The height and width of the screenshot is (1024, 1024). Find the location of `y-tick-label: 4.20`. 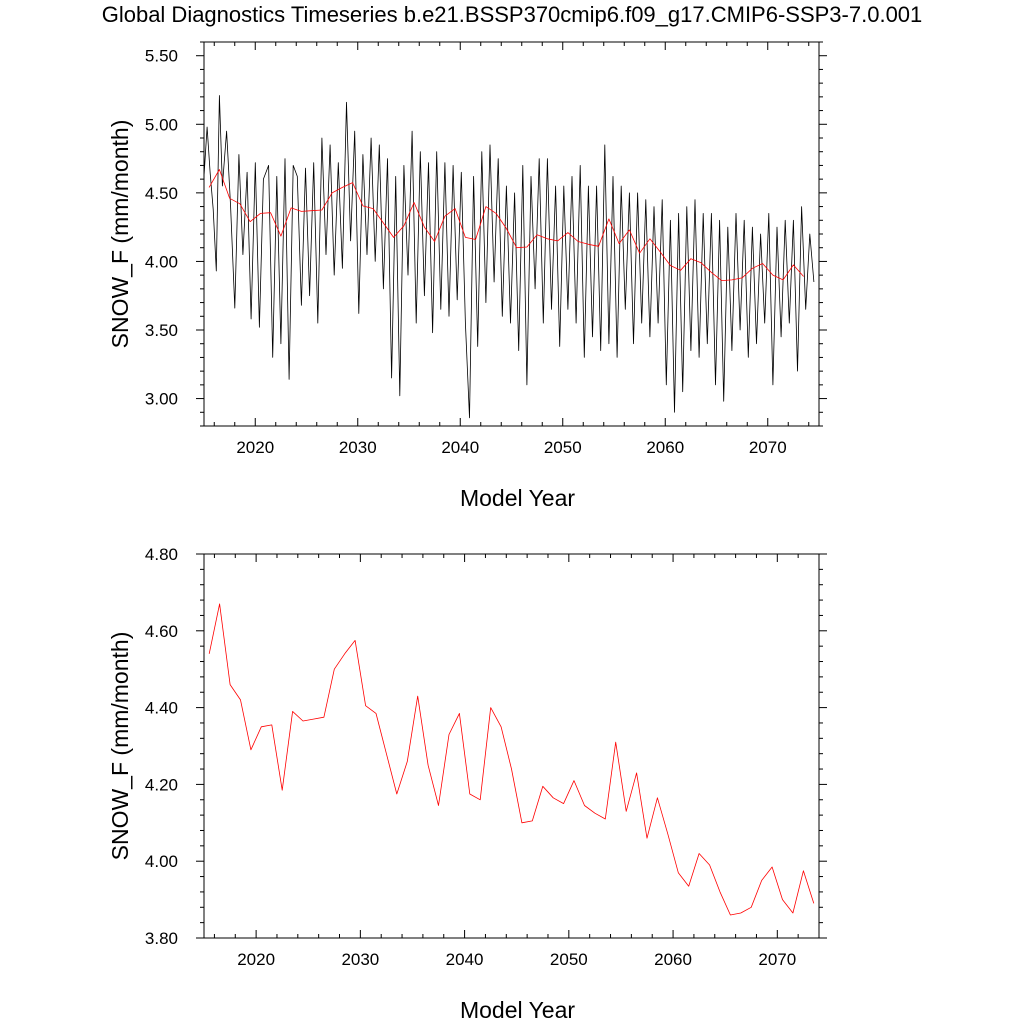

y-tick-label: 4.20 is located at coordinates (161, 784).